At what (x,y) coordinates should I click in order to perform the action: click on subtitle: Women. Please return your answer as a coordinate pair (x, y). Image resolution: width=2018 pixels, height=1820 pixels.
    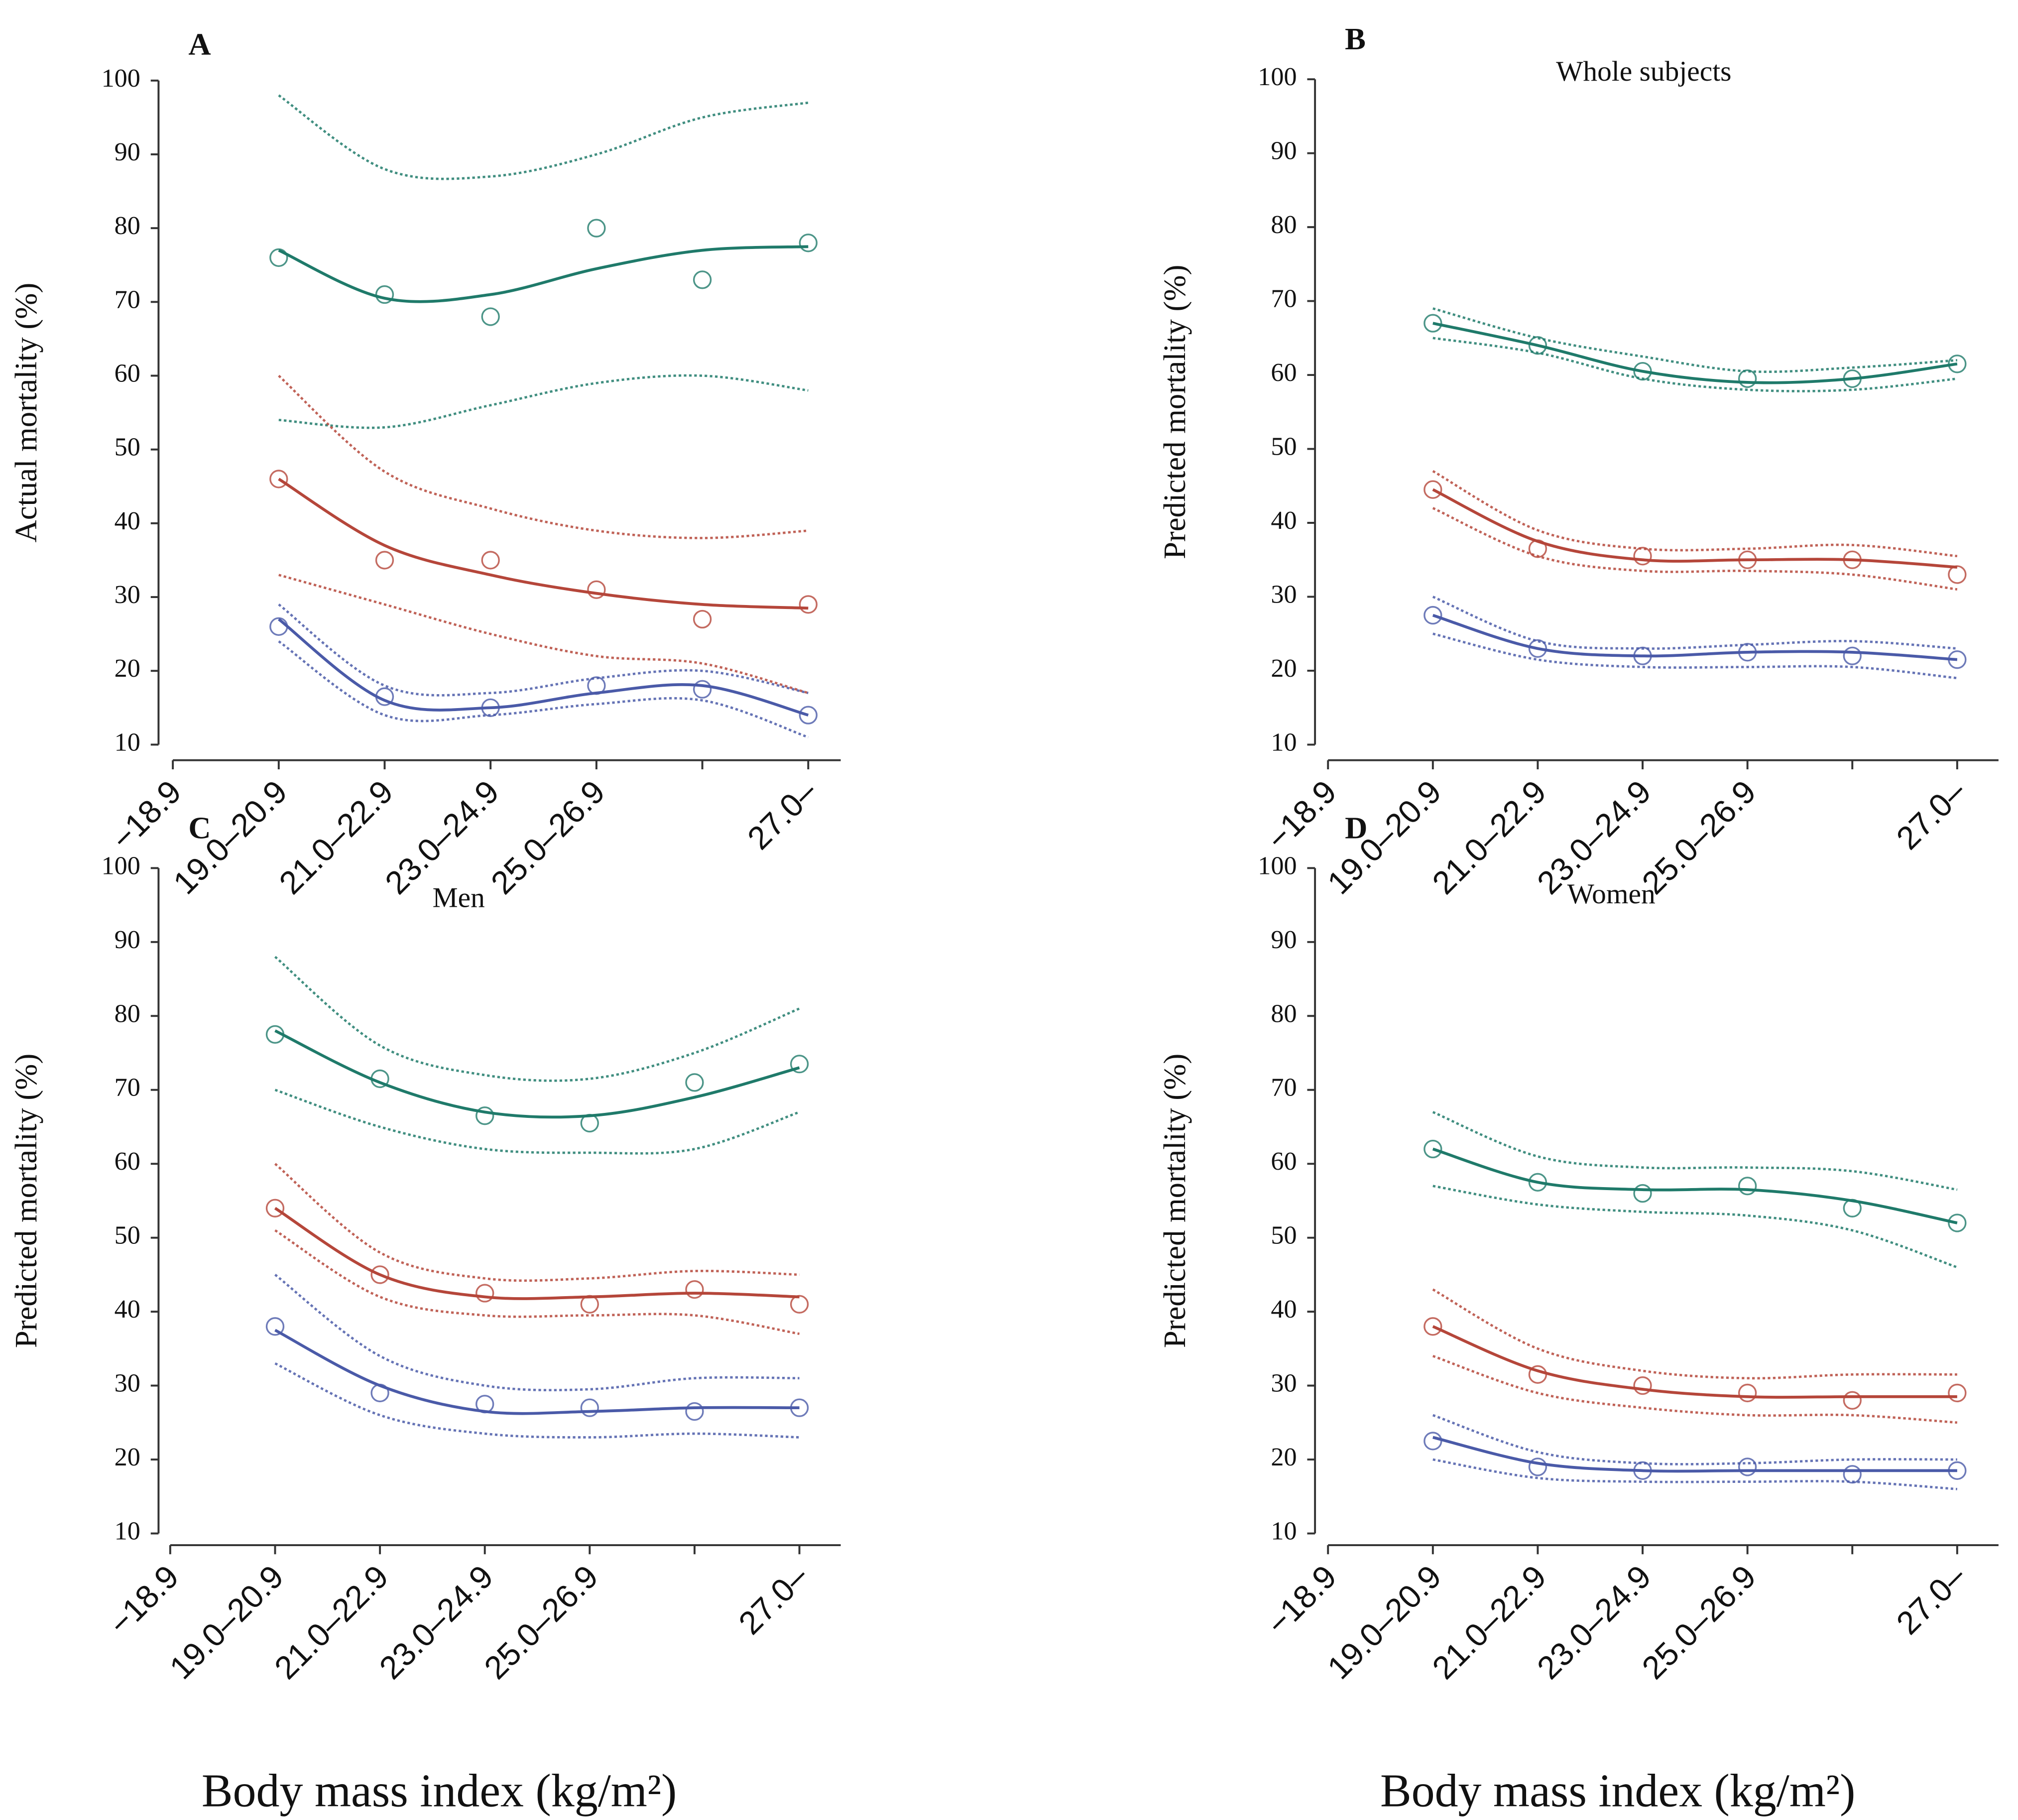
    Looking at the image, I should click on (1611, 894).